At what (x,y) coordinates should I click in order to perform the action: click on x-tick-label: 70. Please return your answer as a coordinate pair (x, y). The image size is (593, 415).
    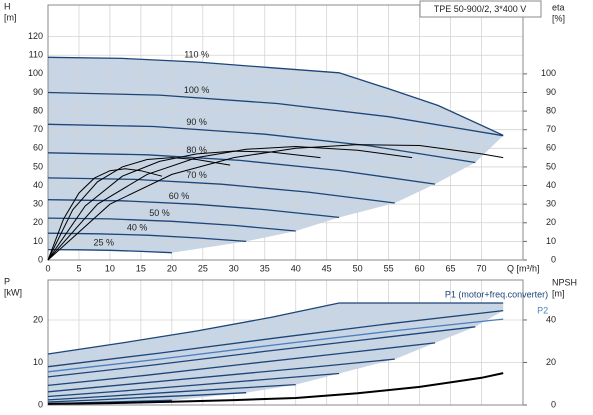
    Looking at the image, I should click on (481, 268).